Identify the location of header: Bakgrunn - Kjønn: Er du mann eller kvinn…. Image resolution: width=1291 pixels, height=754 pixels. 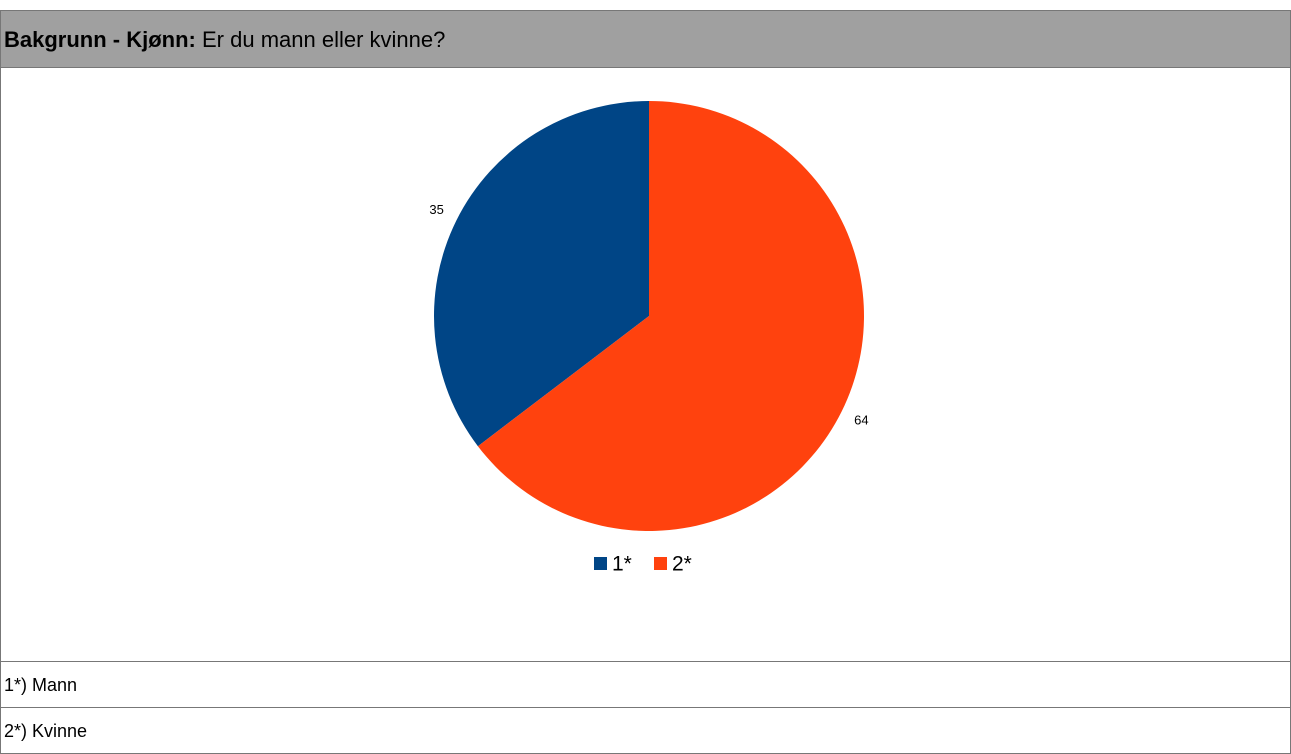
(645, 39).